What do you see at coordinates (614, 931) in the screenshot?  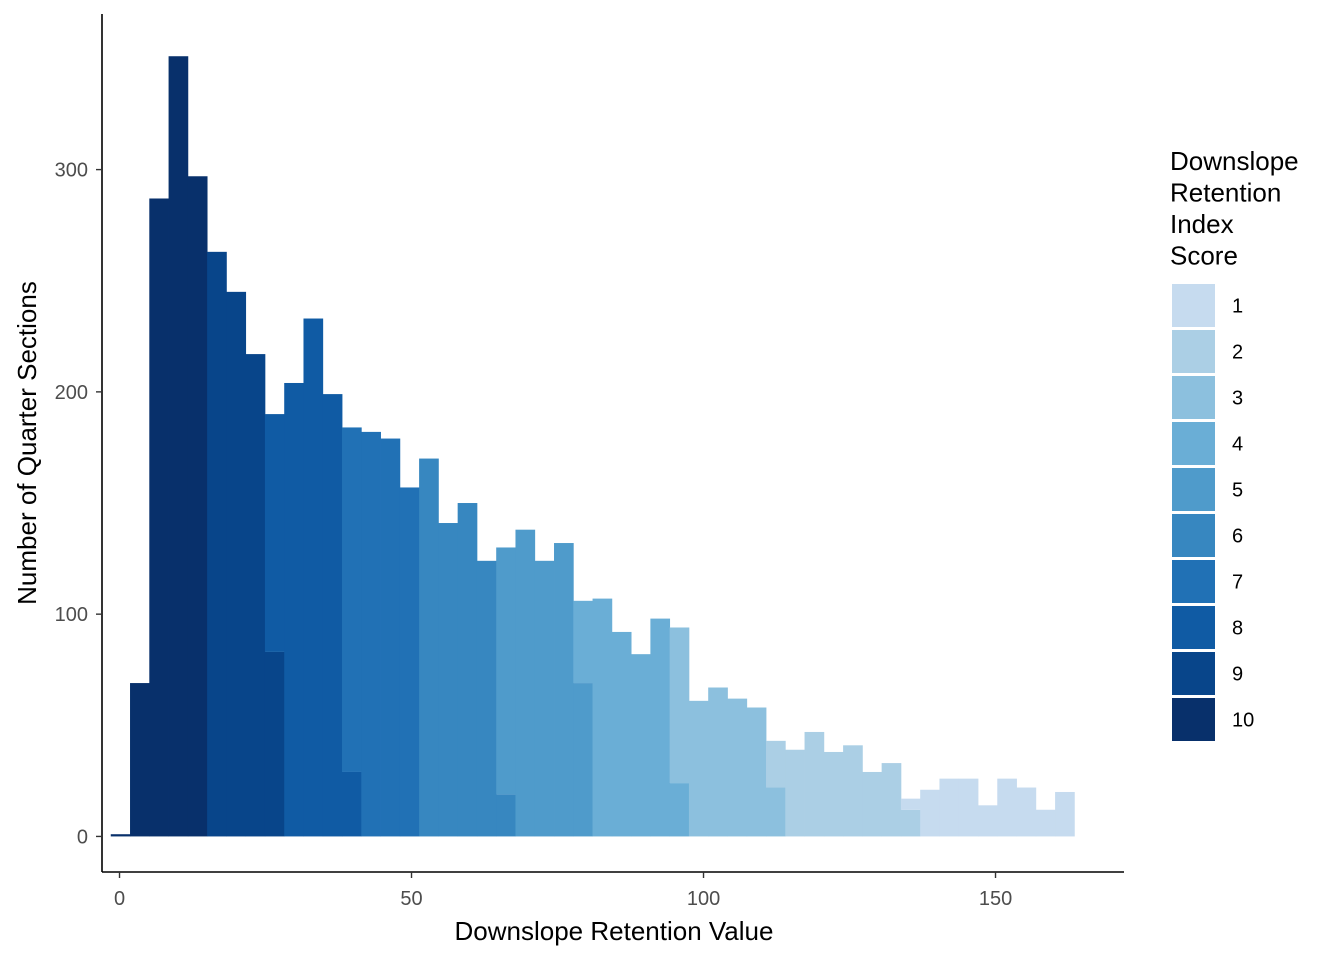 I see `x-axis-title: Downslope Retention Value` at bounding box center [614, 931].